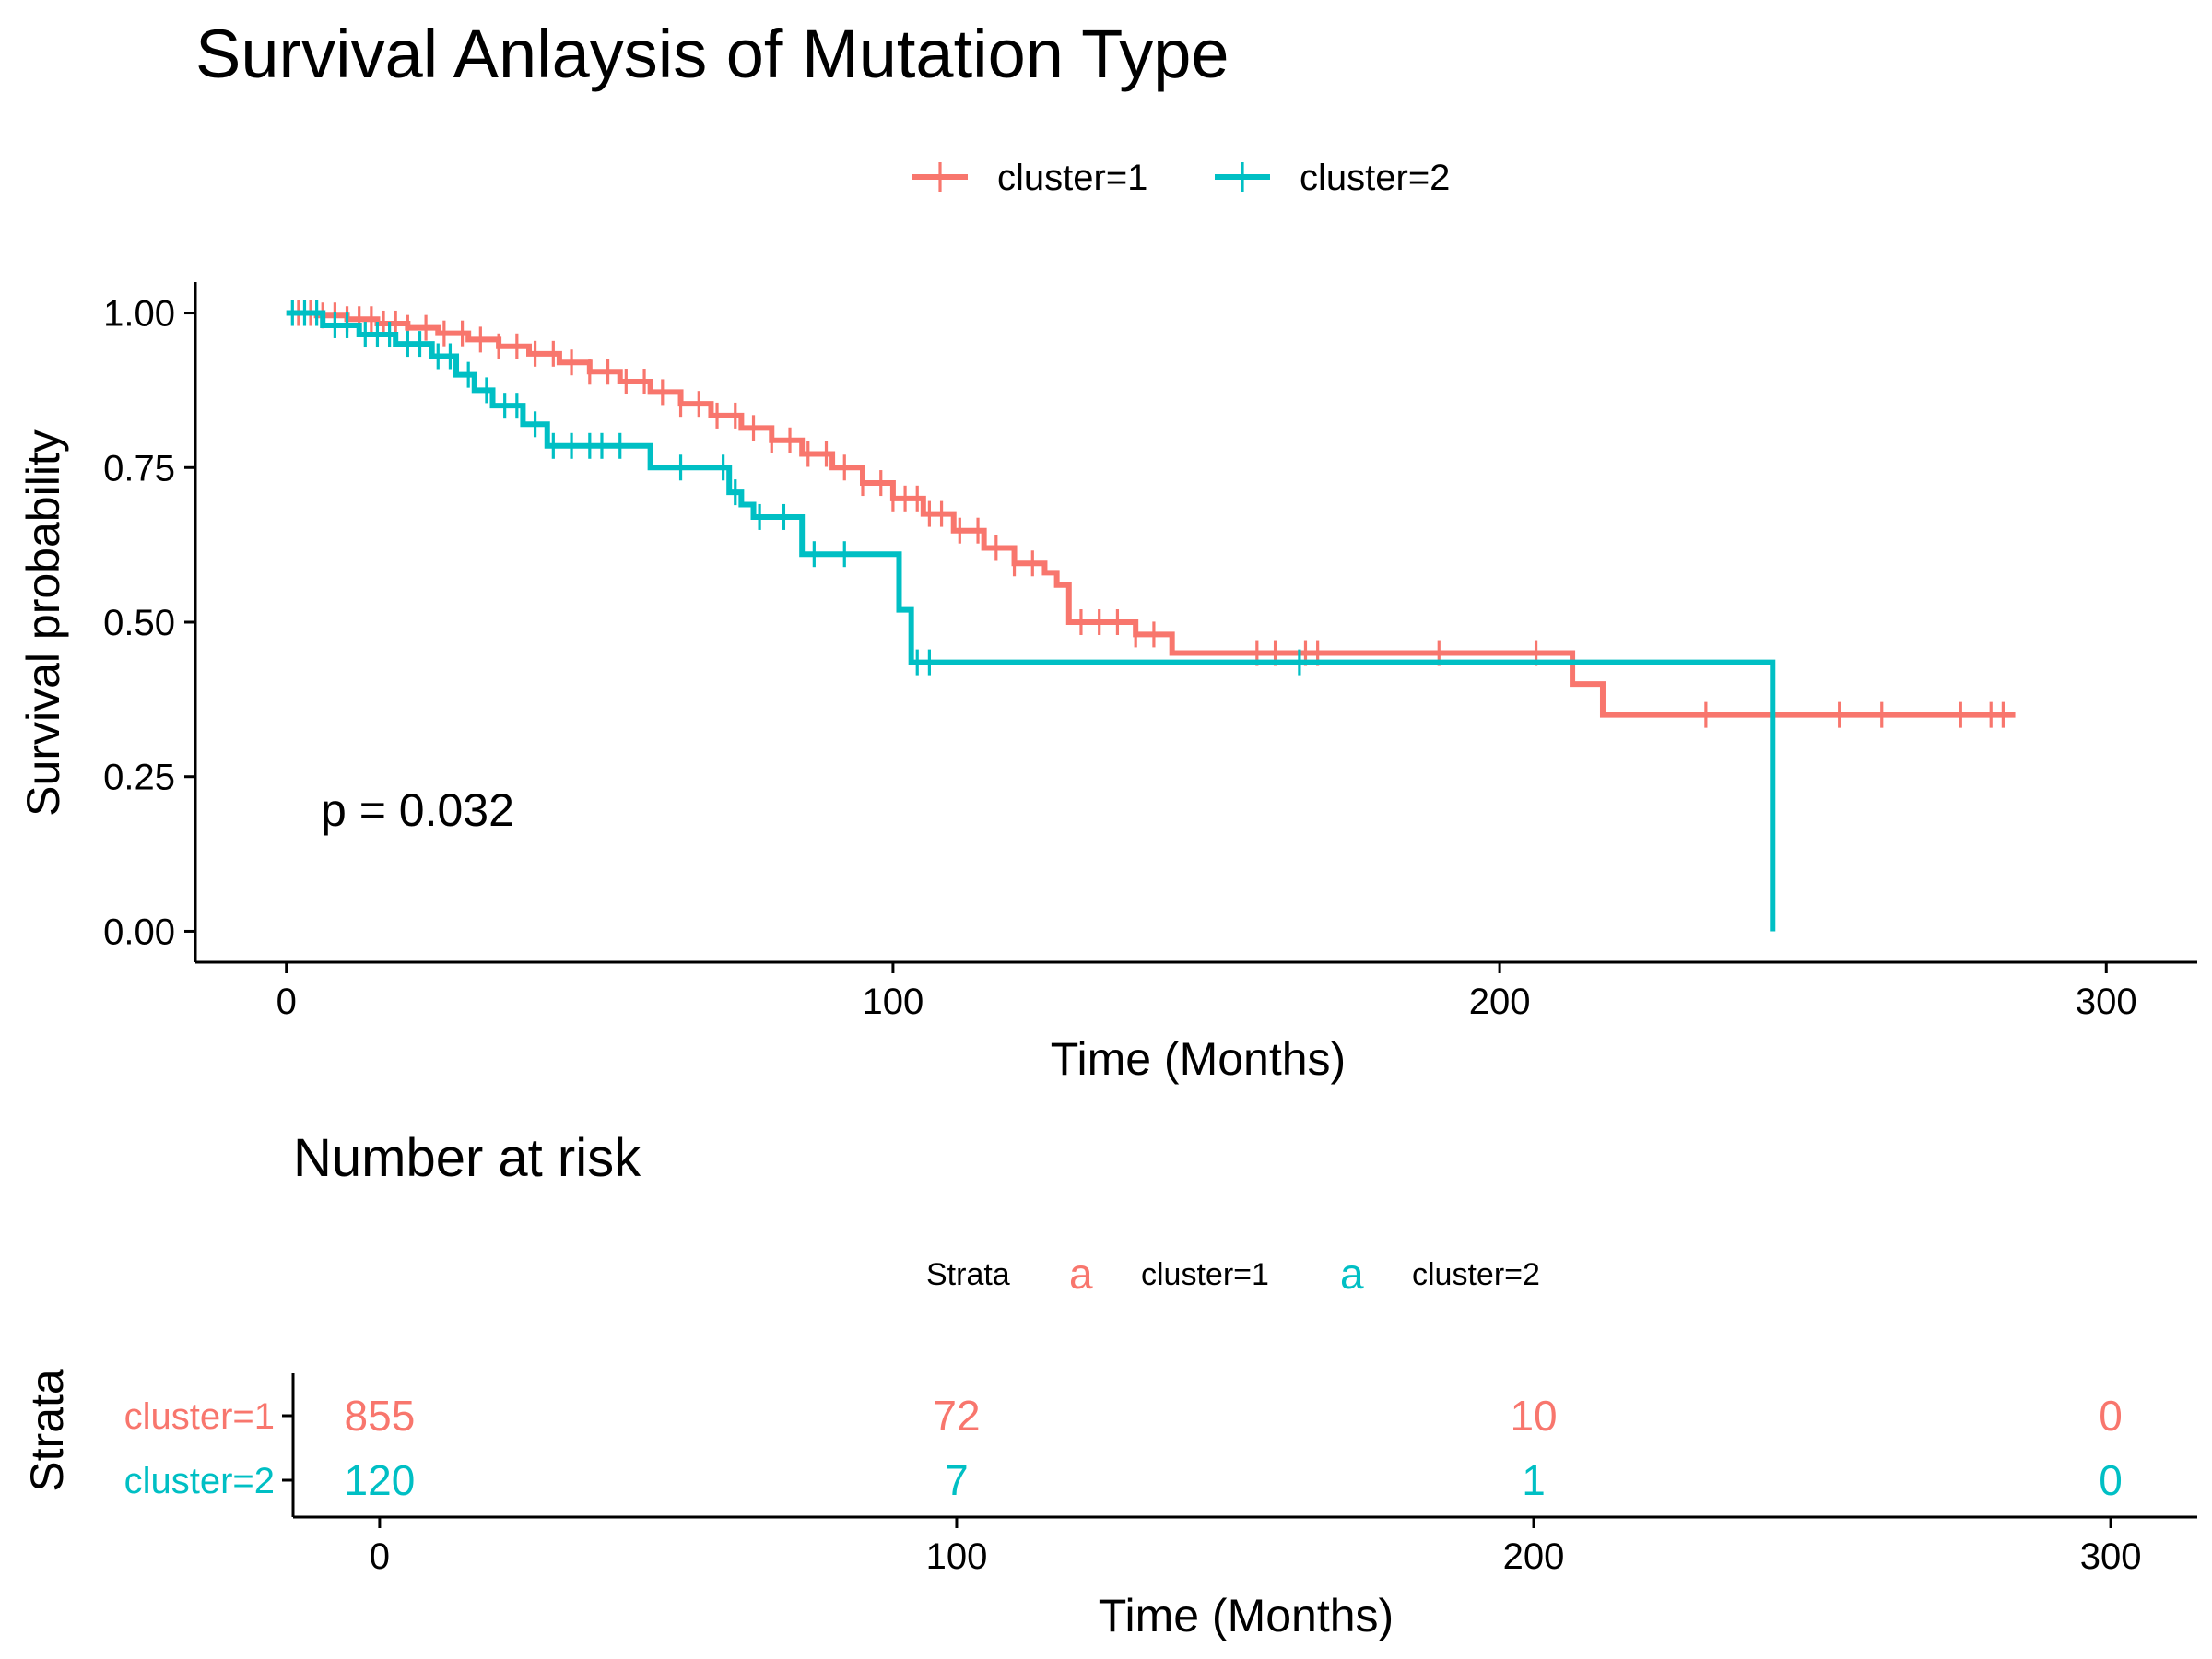 This screenshot has width=2212, height=1659. What do you see at coordinates (380, 1480) in the screenshot?
I see `risk-count: 120` at bounding box center [380, 1480].